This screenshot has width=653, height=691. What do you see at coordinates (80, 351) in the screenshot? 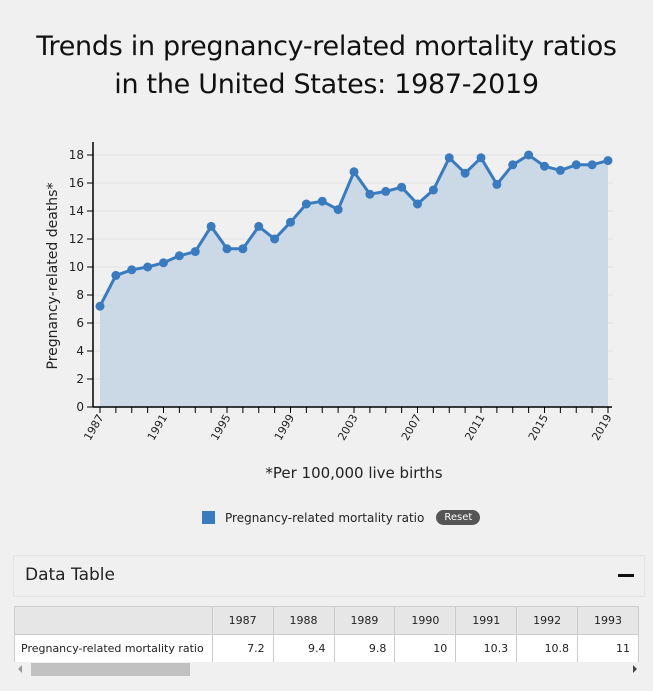
I see `y-tick-label: 4` at bounding box center [80, 351].